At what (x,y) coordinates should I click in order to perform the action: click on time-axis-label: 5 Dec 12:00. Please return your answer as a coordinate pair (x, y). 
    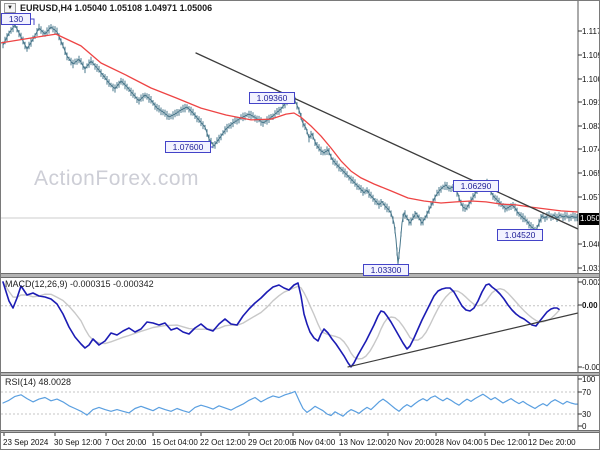
    Looking at the image, I should click on (506, 442).